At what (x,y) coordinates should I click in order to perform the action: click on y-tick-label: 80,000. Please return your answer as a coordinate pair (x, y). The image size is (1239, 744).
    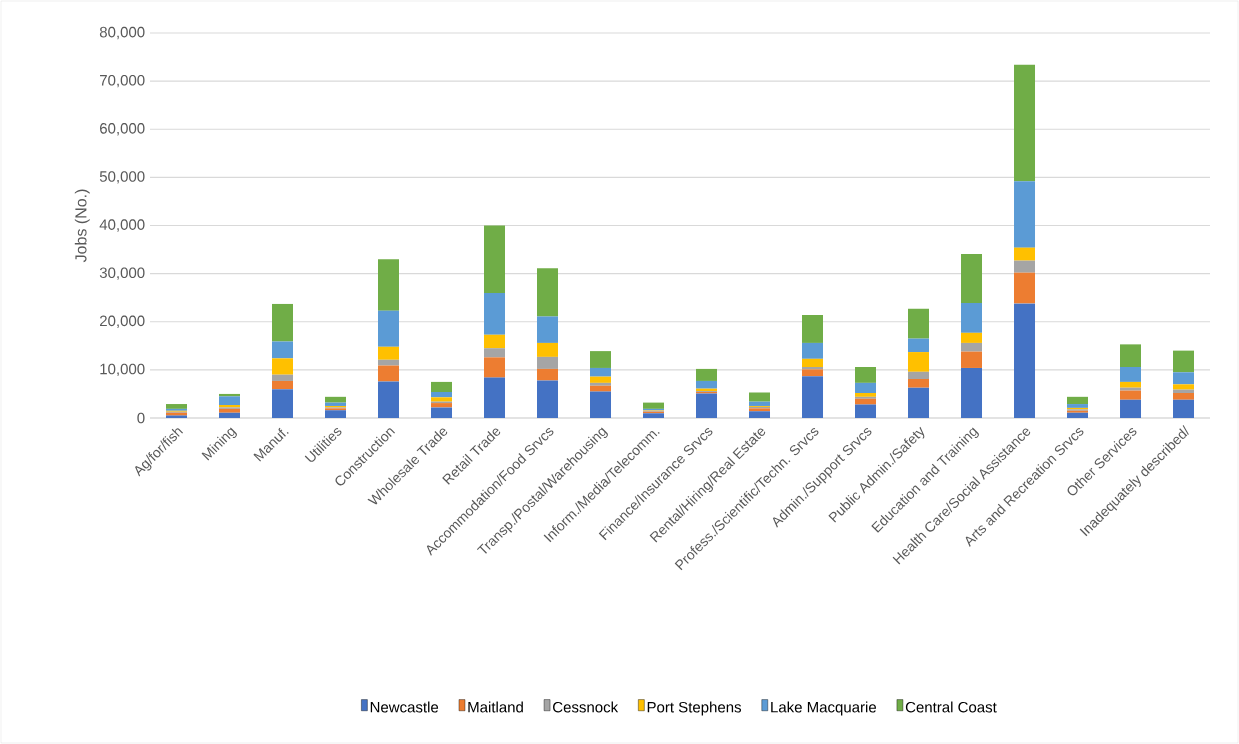
    Looking at the image, I should click on (122, 33).